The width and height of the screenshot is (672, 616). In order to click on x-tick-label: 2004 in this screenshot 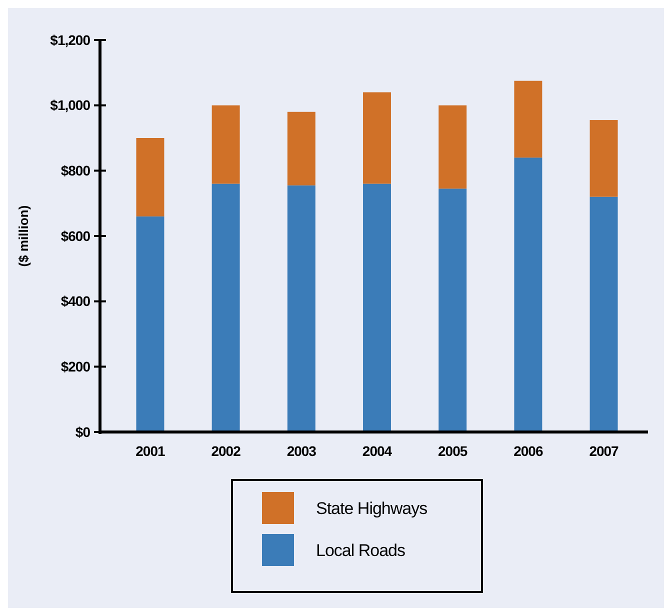, I will do `click(377, 451)`.